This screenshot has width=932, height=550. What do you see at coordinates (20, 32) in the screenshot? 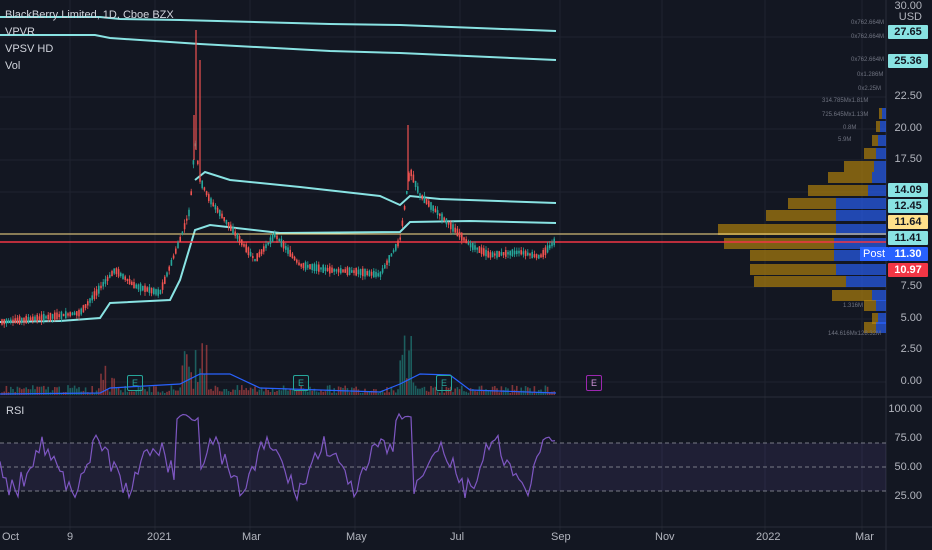
I see `indicator-vpvr: VPVR` at bounding box center [20, 32].